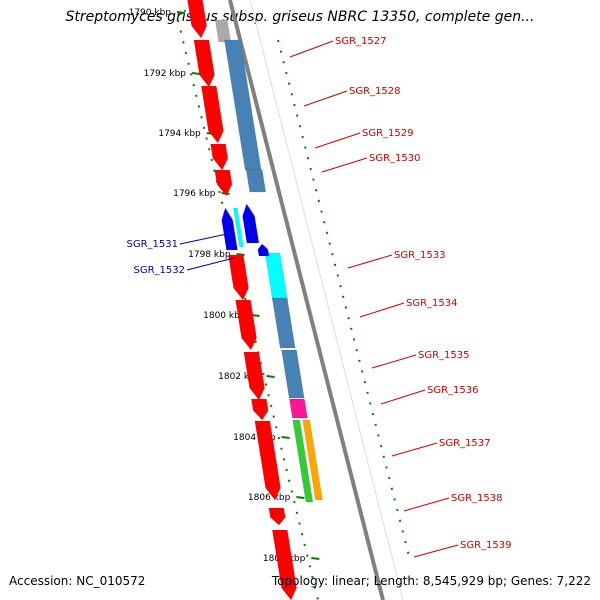  Describe the element at coordinates (444, 355) in the screenshot. I see `gene-label-sgr-1535: SGR_1535` at that location.